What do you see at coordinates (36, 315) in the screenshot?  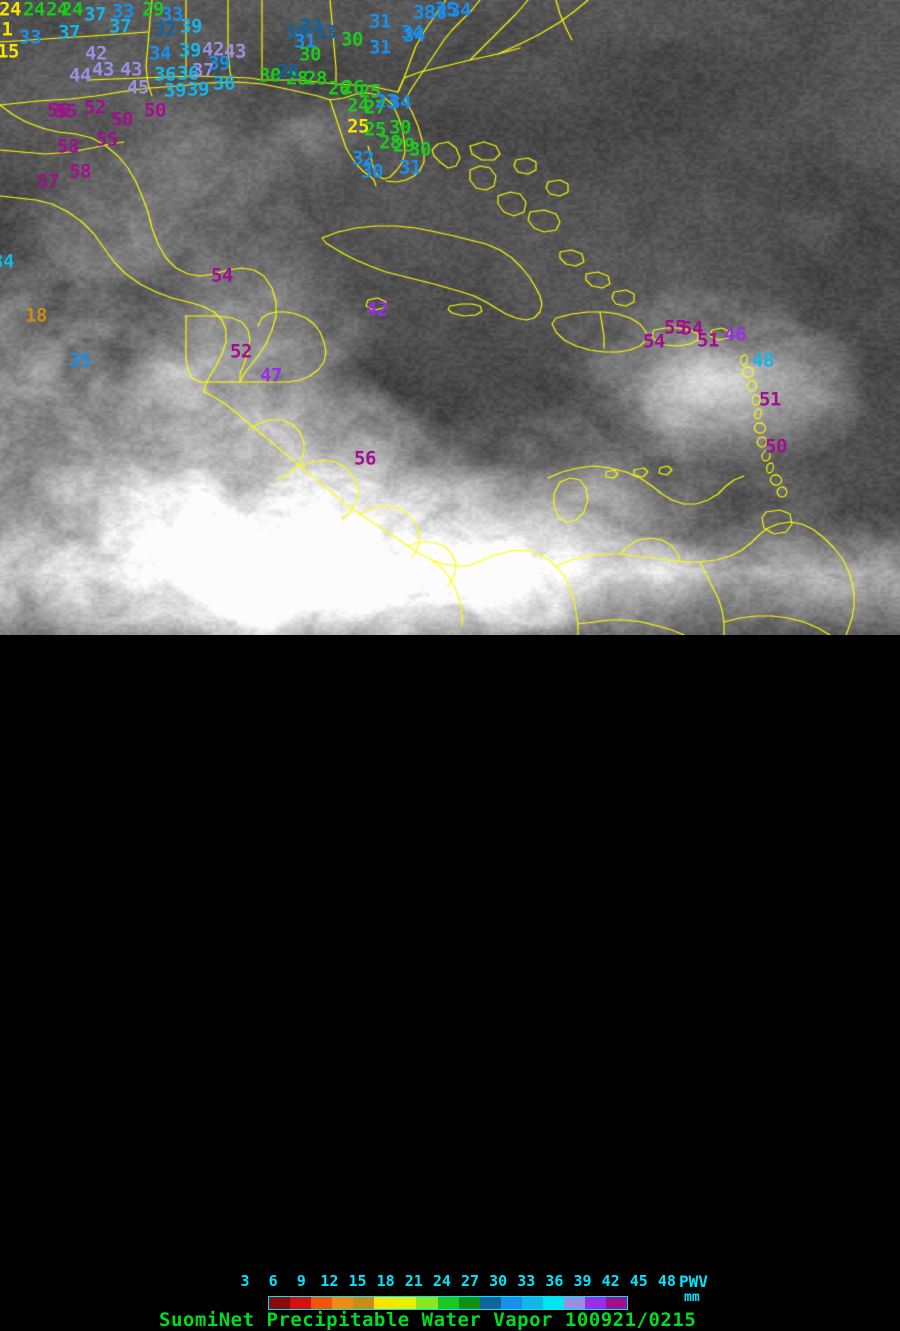 I see `station-pwv-value: 18` at bounding box center [36, 315].